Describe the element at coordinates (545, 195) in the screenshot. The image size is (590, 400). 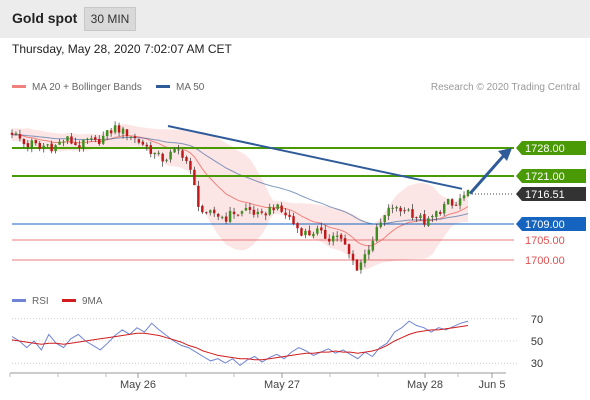
I see `level-label-1716.51: 1716.51` at that location.